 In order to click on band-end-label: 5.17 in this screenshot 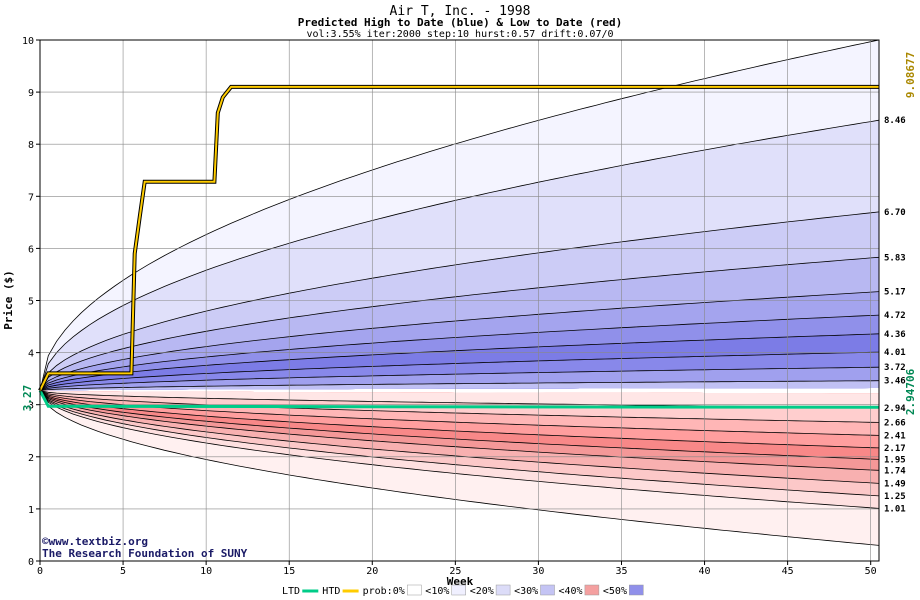, I will do `click(895, 293)`.